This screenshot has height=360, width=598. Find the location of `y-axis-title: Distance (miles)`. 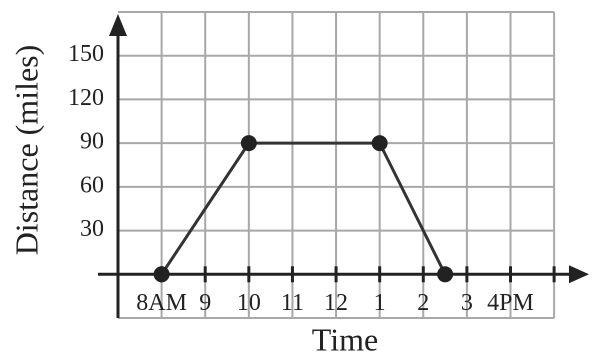

y-axis-title: Distance (miles) is located at coordinates (26, 150).